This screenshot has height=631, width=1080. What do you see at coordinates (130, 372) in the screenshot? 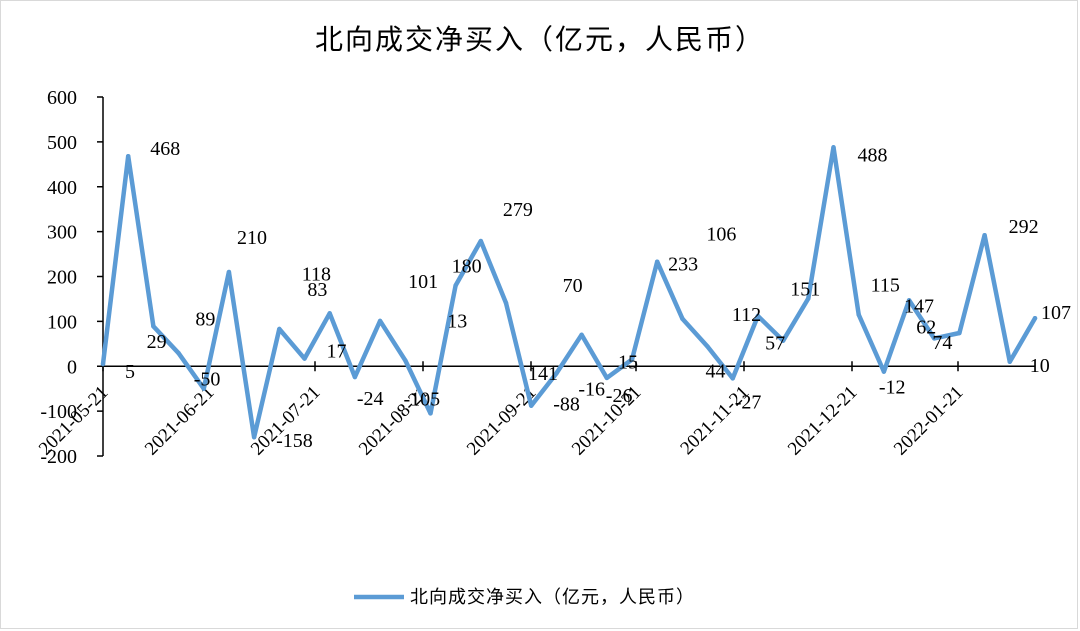
I see `data-label: 5` at bounding box center [130, 372].